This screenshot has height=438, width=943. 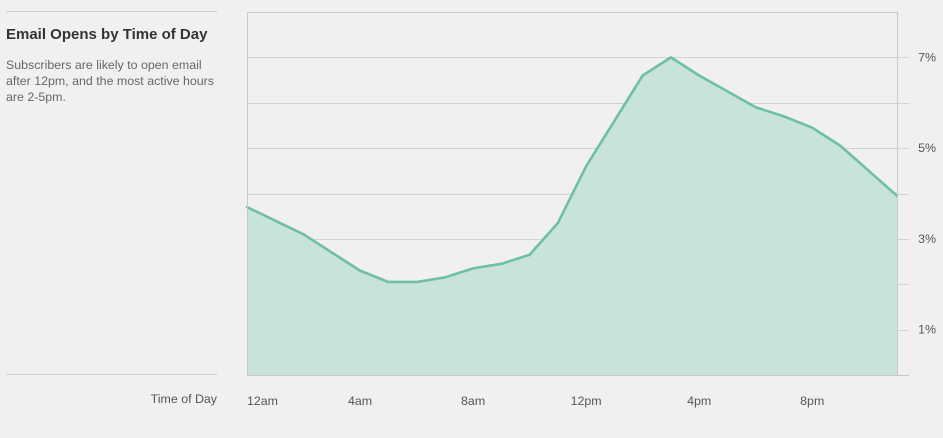 I want to click on sidebar-top-divider, so click(x=111, y=11).